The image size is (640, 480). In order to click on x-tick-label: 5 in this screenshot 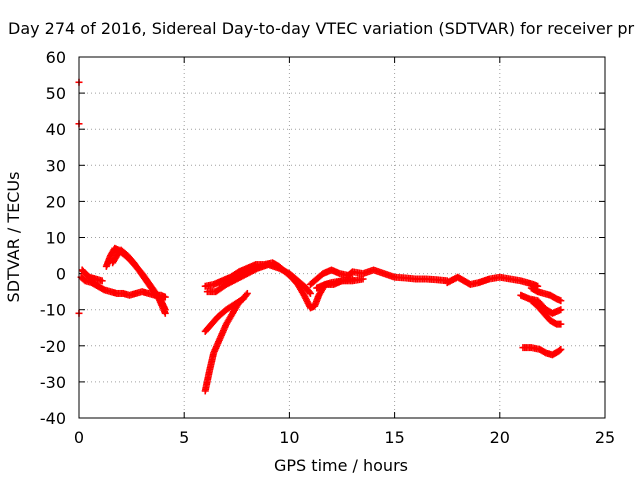, I will do `click(184, 437)`.